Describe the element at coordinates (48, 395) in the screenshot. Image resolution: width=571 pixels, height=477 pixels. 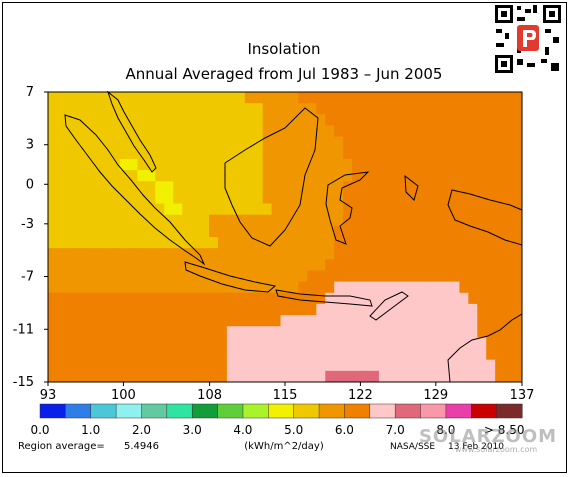
I see `x-tick-label: 93` at that location.